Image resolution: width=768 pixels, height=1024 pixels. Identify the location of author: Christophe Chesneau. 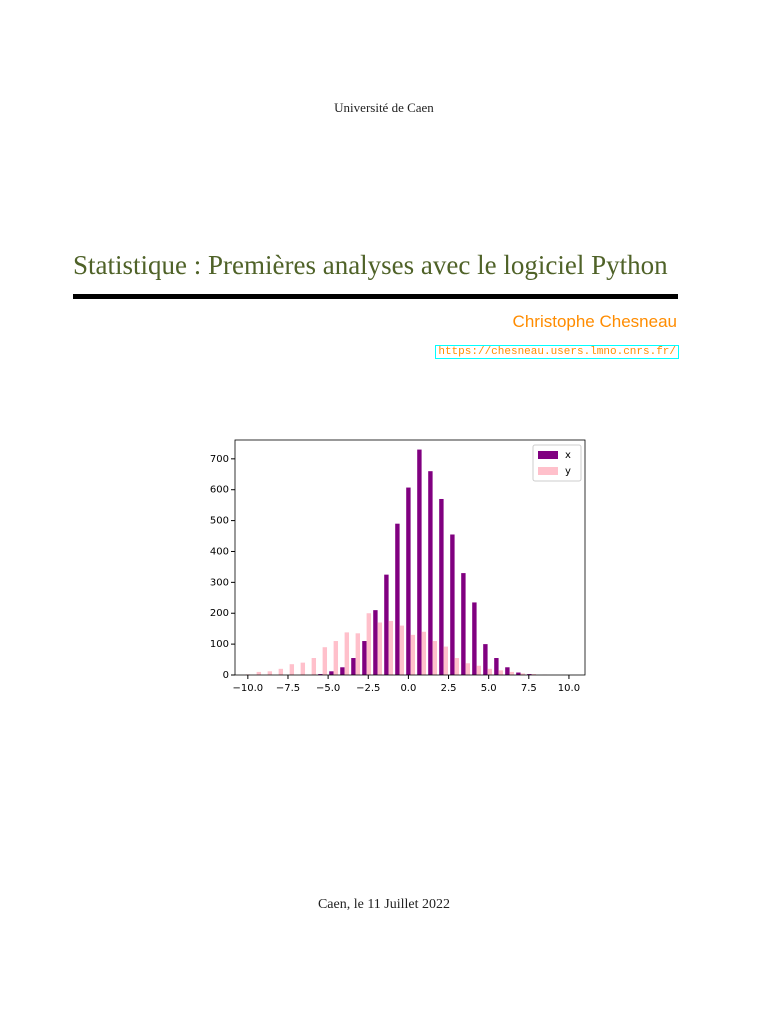
(594, 321).